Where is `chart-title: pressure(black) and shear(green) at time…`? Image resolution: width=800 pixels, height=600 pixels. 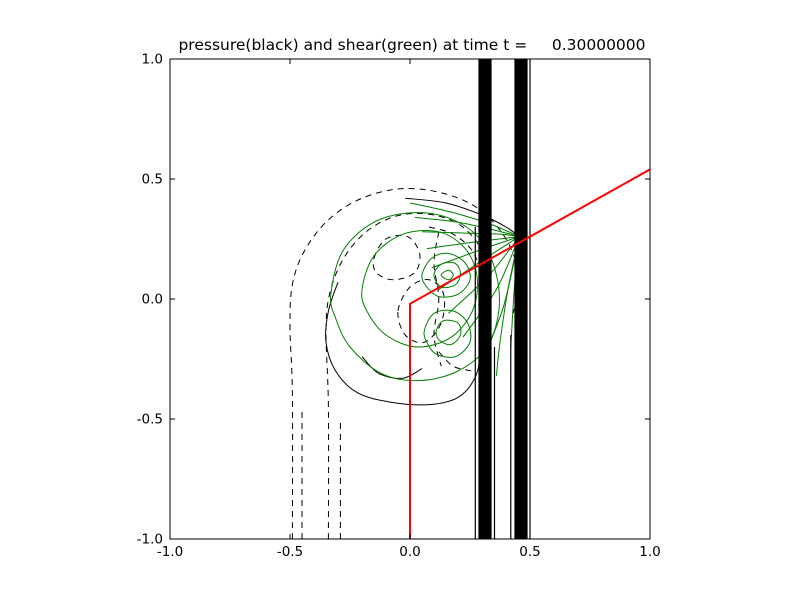 chart-title: pressure(black) and shear(green) at time… is located at coordinates (412, 45).